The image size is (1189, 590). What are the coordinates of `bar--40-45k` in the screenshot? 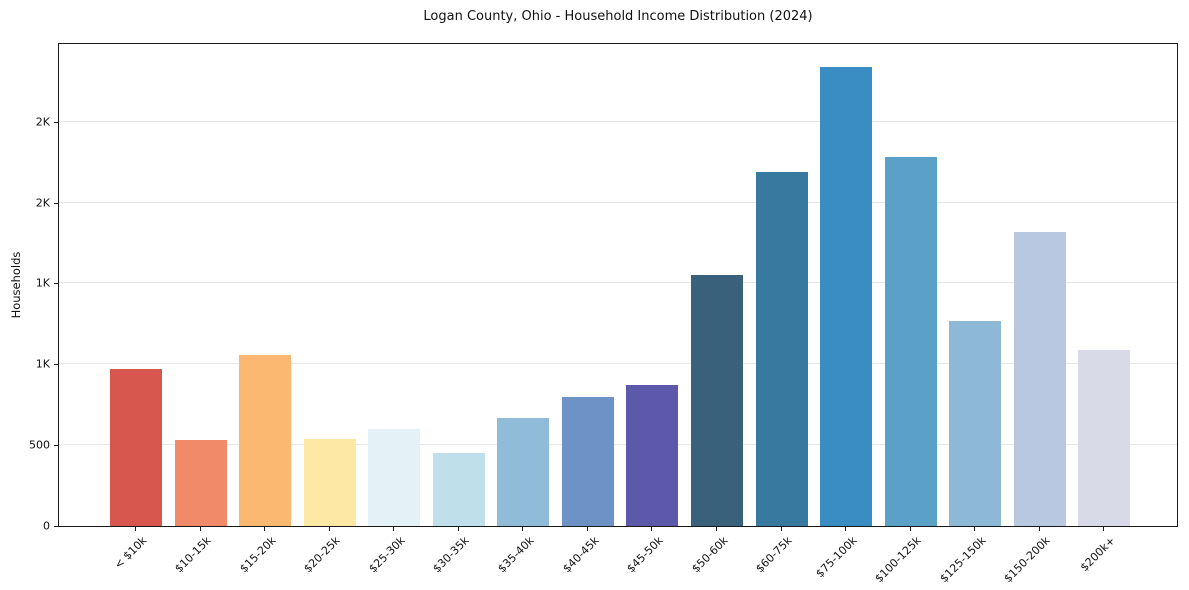 It's located at (587, 461).